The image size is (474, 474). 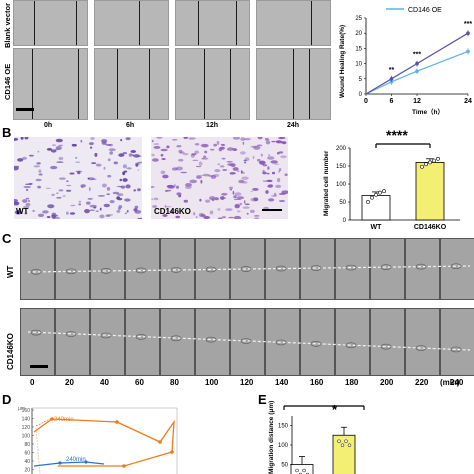 I want to click on significance-marker: **, so click(x=392, y=70).